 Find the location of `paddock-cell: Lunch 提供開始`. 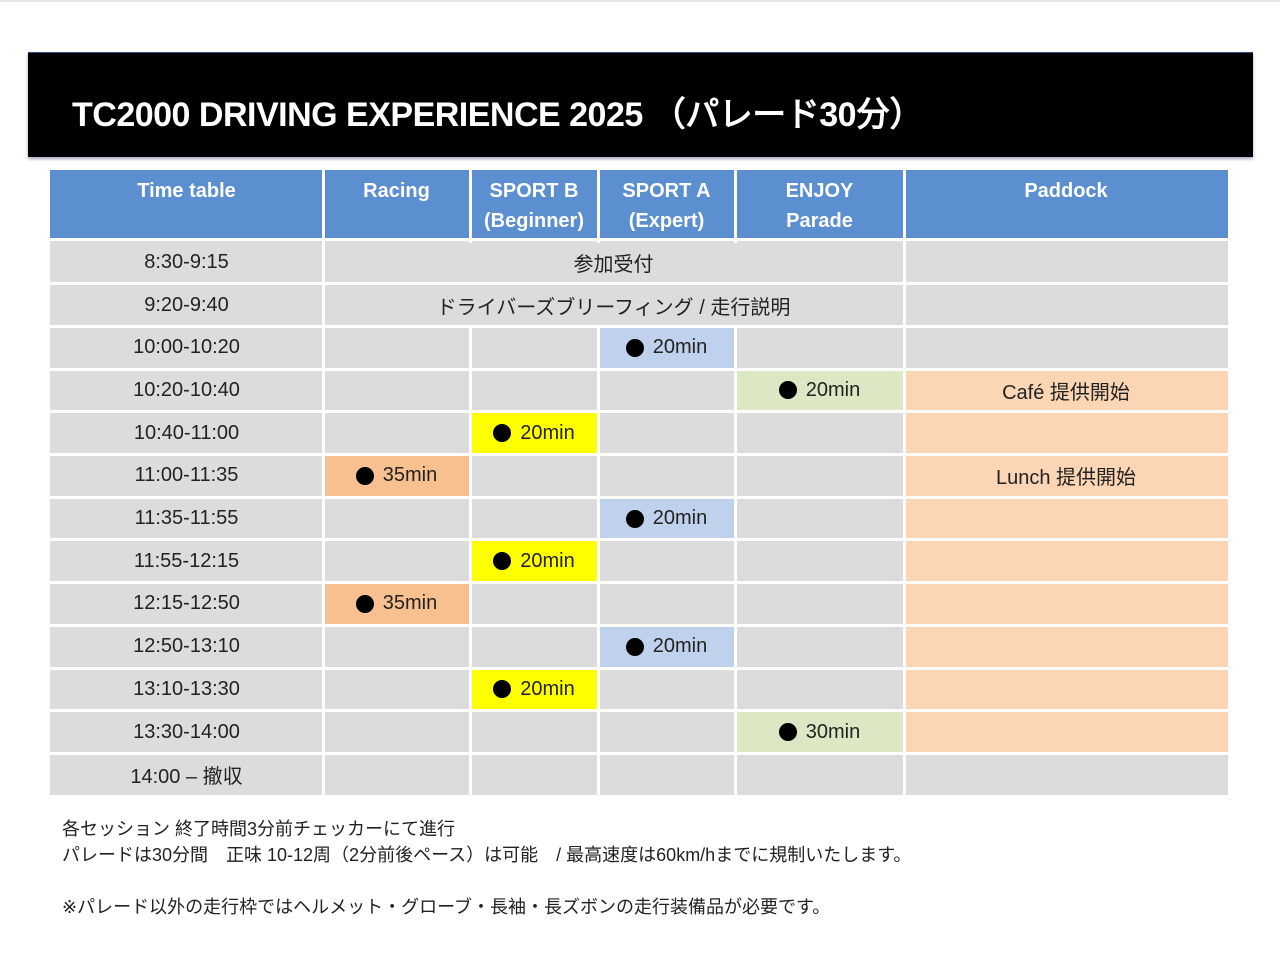

paddock-cell: Lunch 提供開始 is located at coordinates (1066, 476).